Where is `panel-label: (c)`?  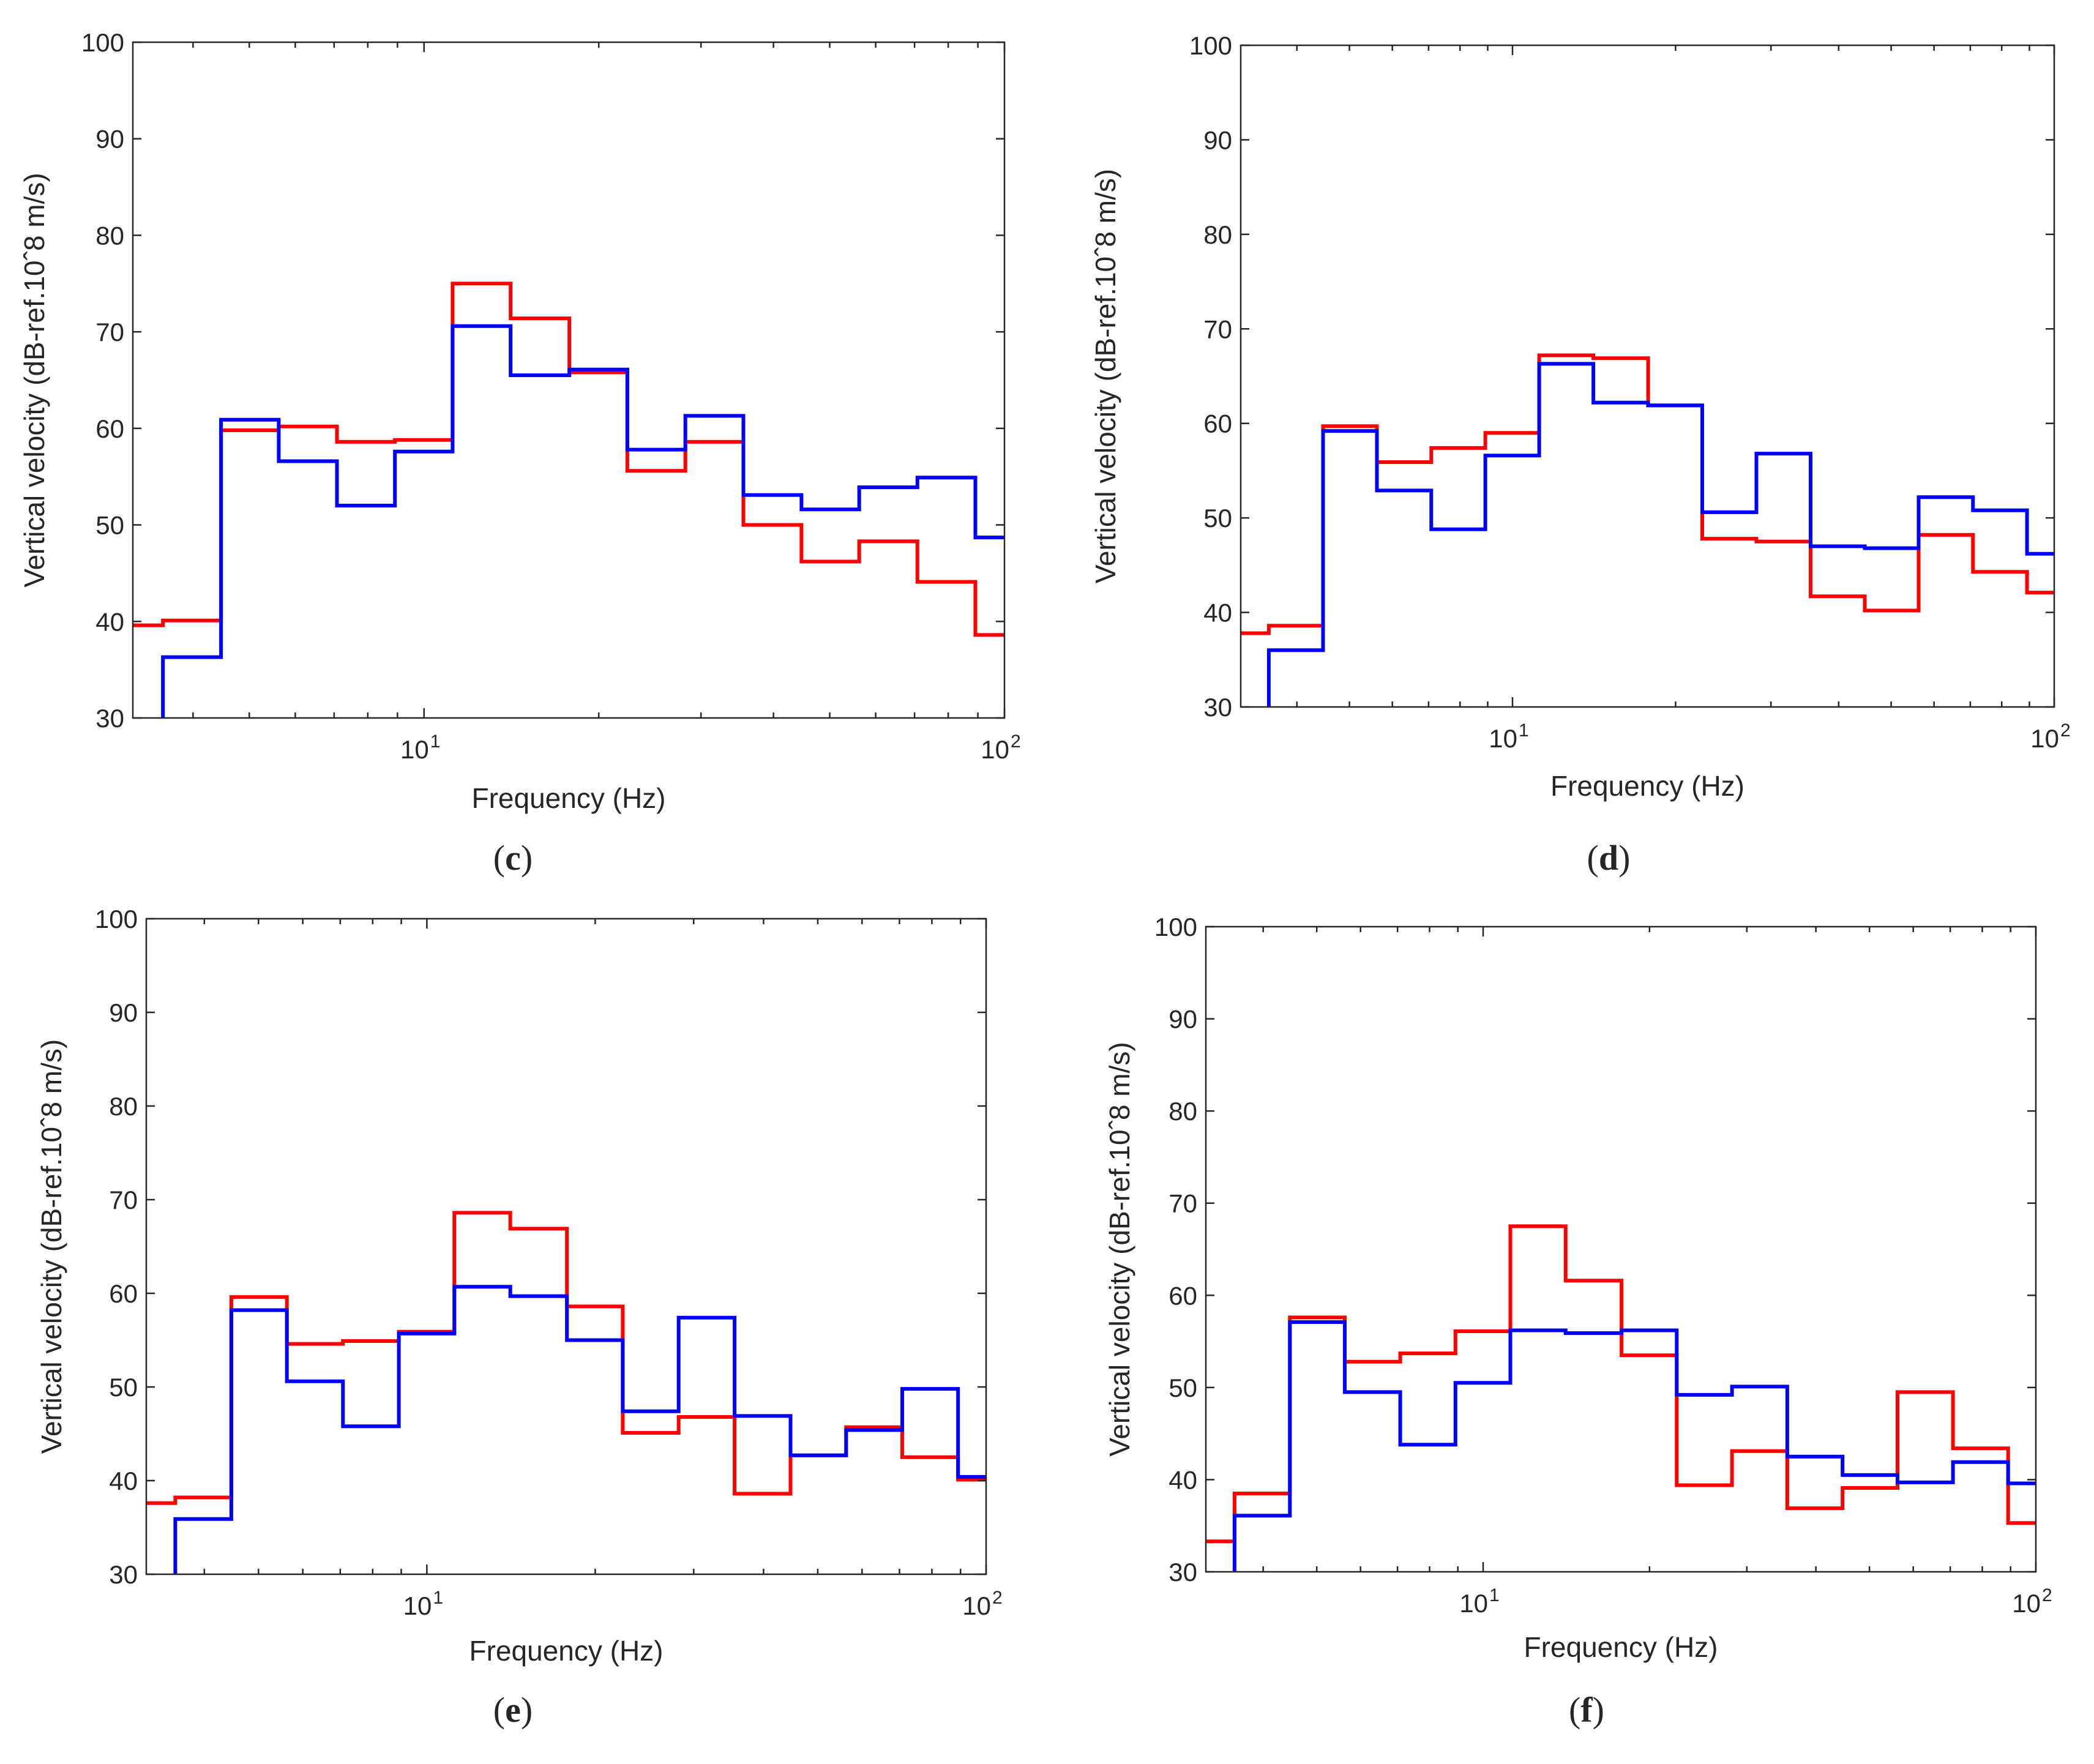
panel-label: (c) is located at coordinates (513, 858).